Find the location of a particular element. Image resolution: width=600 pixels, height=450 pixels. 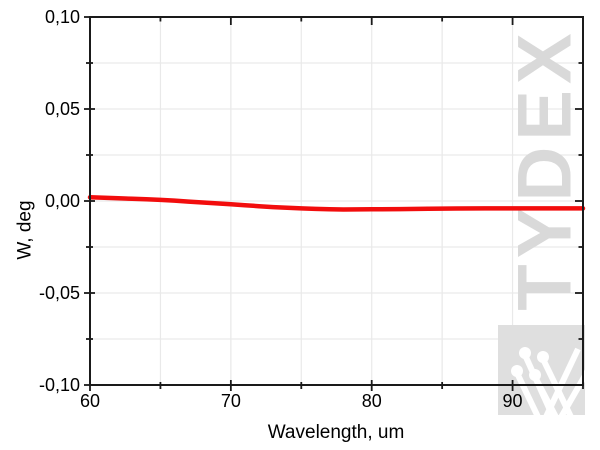

y-axis-title: W, deg is located at coordinates (25, 229).